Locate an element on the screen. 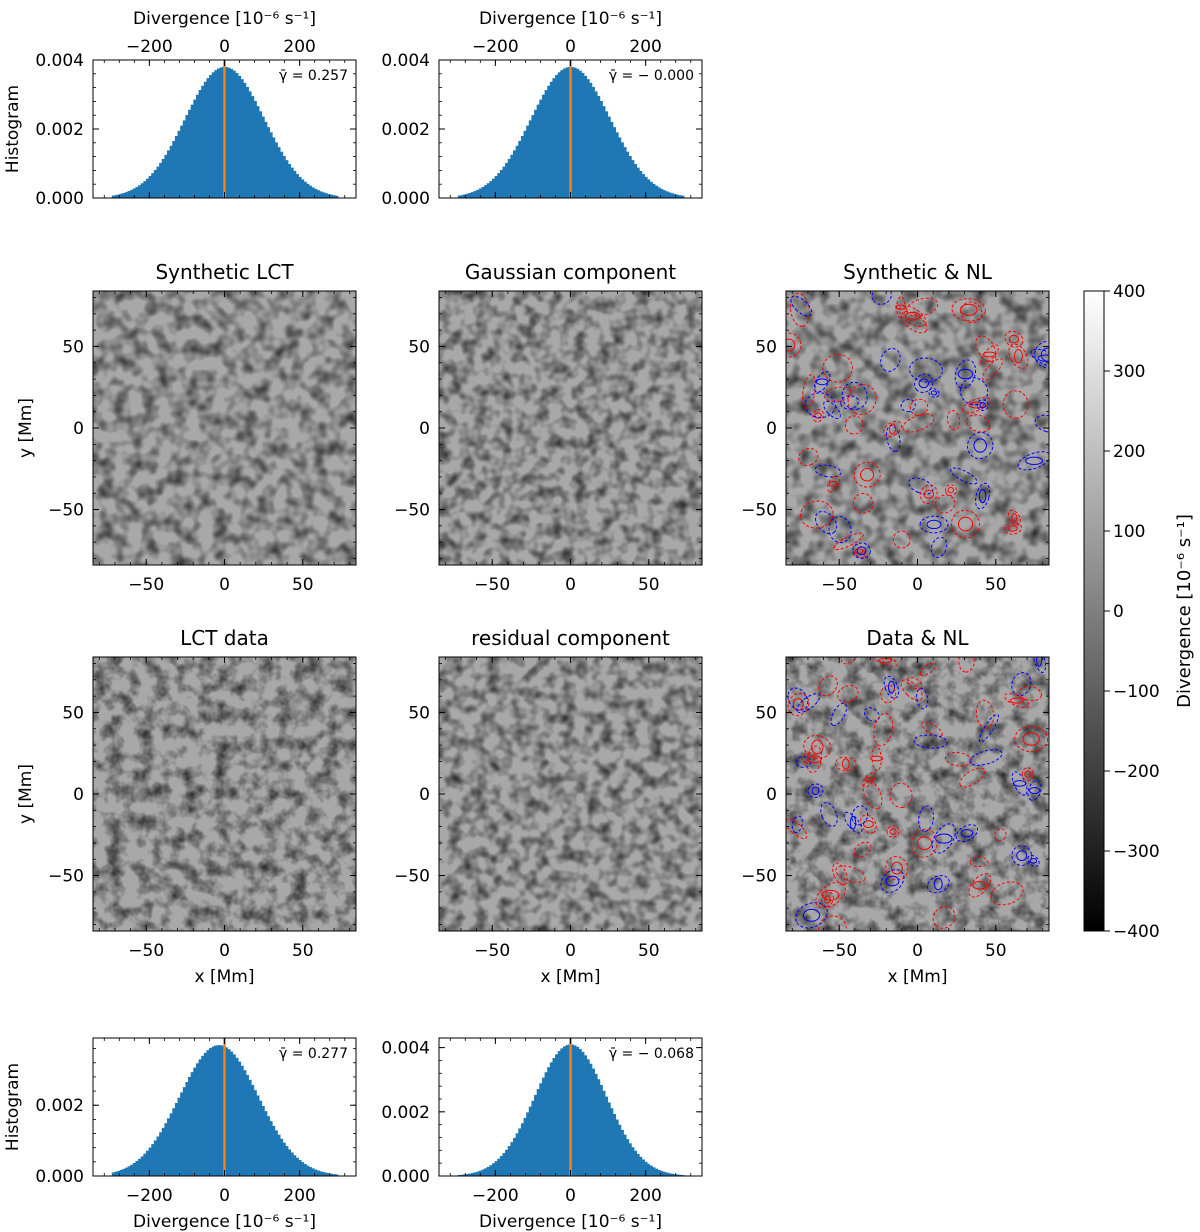 The width and height of the screenshot is (1200, 1232). y-tick-label: 0.004 is located at coordinates (405, 1049).